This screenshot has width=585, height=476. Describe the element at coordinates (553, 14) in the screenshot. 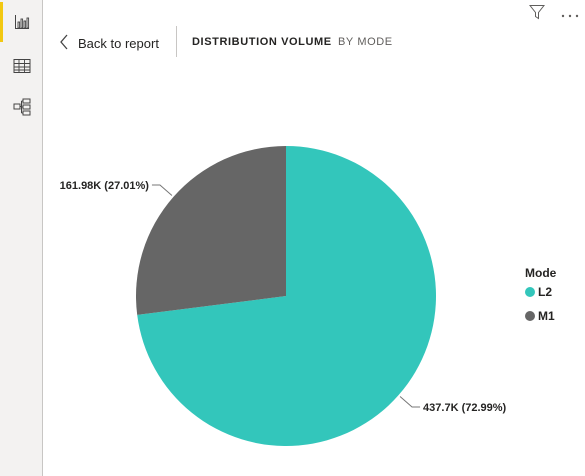

I see `visual-toolbar` at that location.